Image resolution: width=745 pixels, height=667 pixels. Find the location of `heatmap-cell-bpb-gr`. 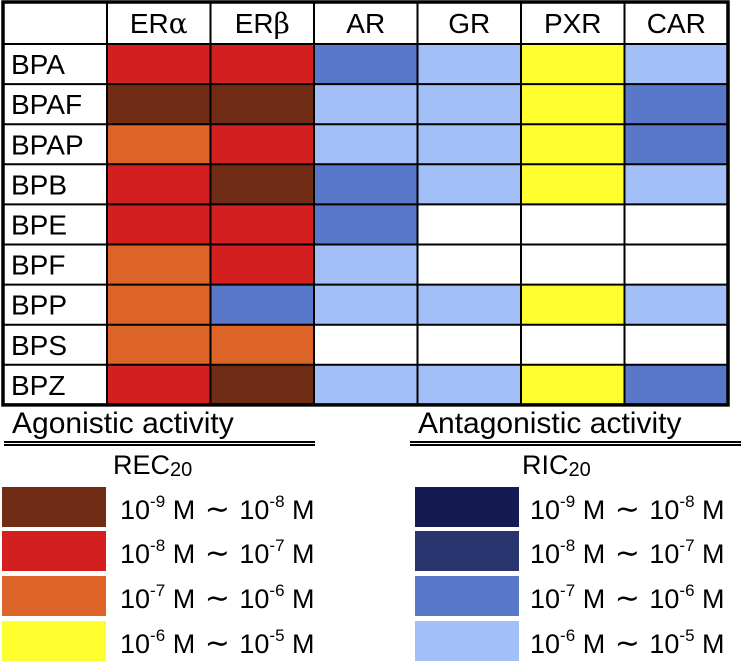

heatmap-cell-bpb-gr is located at coordinates (469, 184).